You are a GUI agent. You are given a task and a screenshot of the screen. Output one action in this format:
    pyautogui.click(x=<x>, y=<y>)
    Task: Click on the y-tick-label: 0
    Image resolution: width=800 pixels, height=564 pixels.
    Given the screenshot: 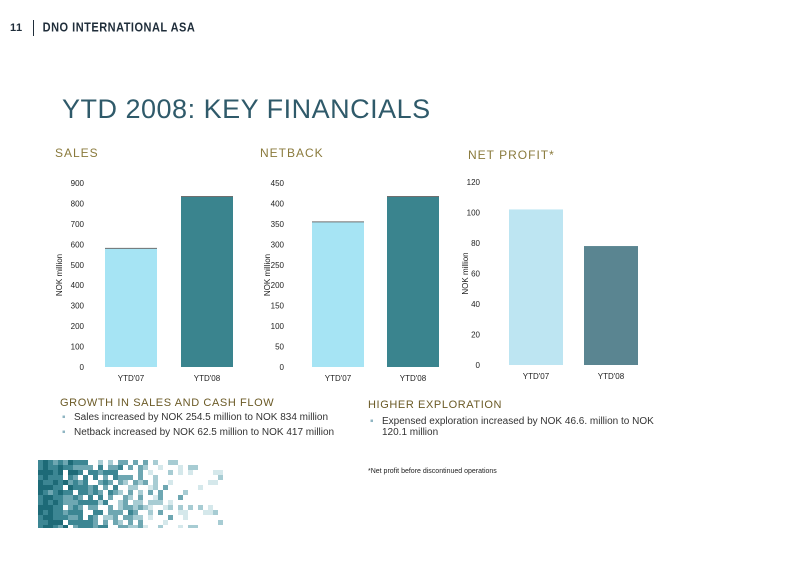 What is the action you would take?
    pyautogui.click(x=82, y=367)
    